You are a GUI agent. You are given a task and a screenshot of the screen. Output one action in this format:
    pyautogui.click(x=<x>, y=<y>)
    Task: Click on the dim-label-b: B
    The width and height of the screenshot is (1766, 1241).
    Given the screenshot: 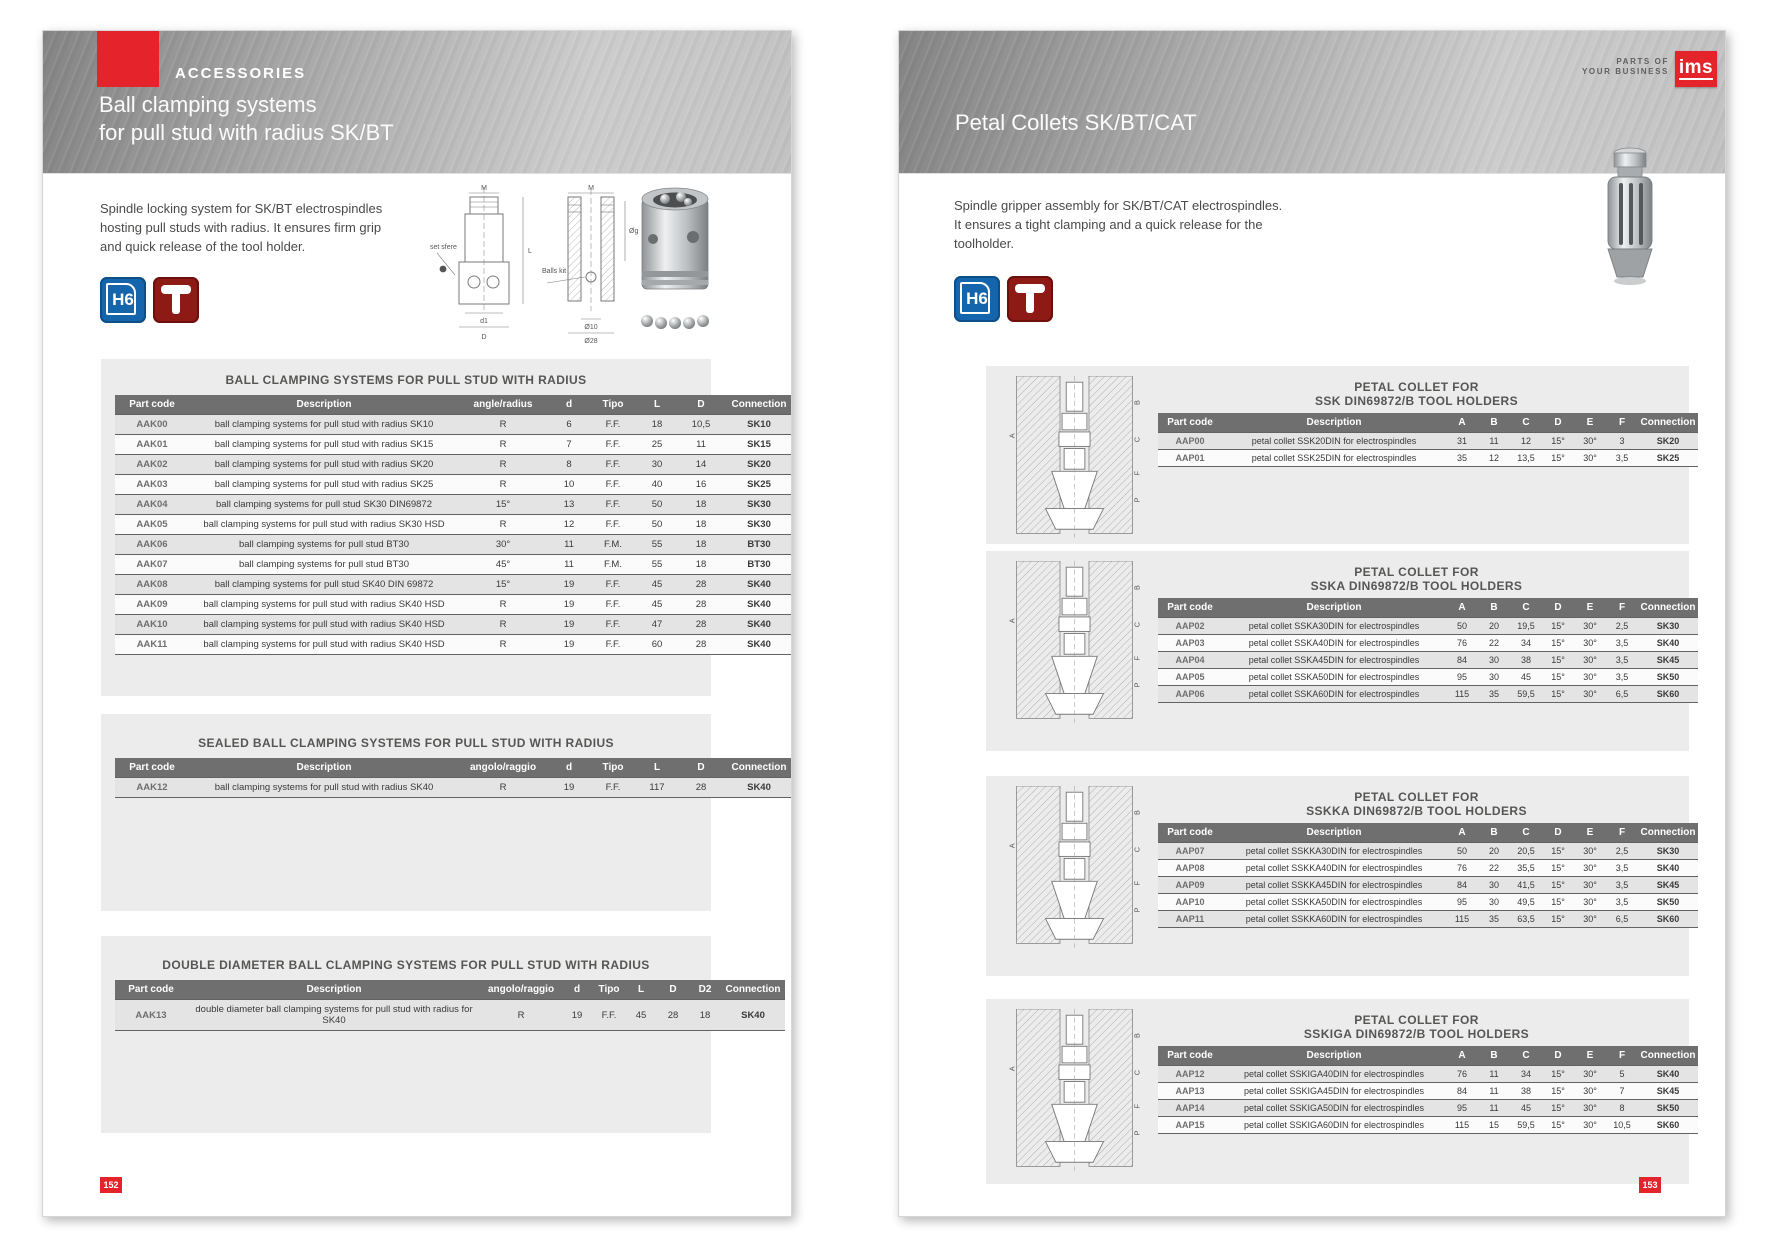 What is the action you would take?
    pyautogui.click(x=1137, y=587)
    